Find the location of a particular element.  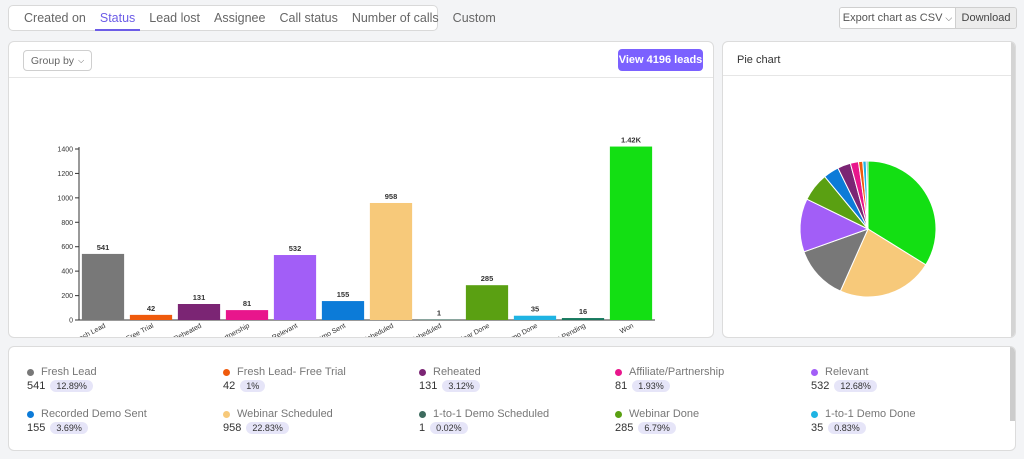

y-tick-label: 400 is located at coordinates (67, 272).